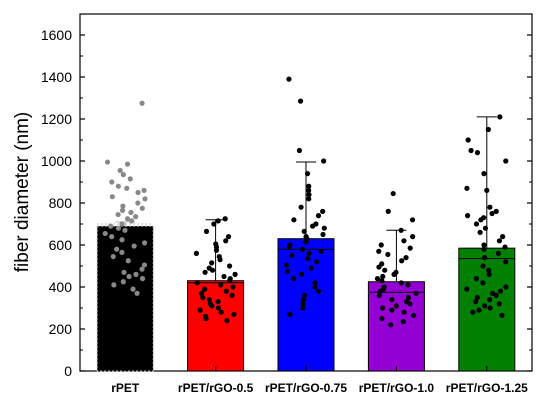 This screenshot has width=554, height=408. I want to click on y-tick-label: 200, so click(61, 329).